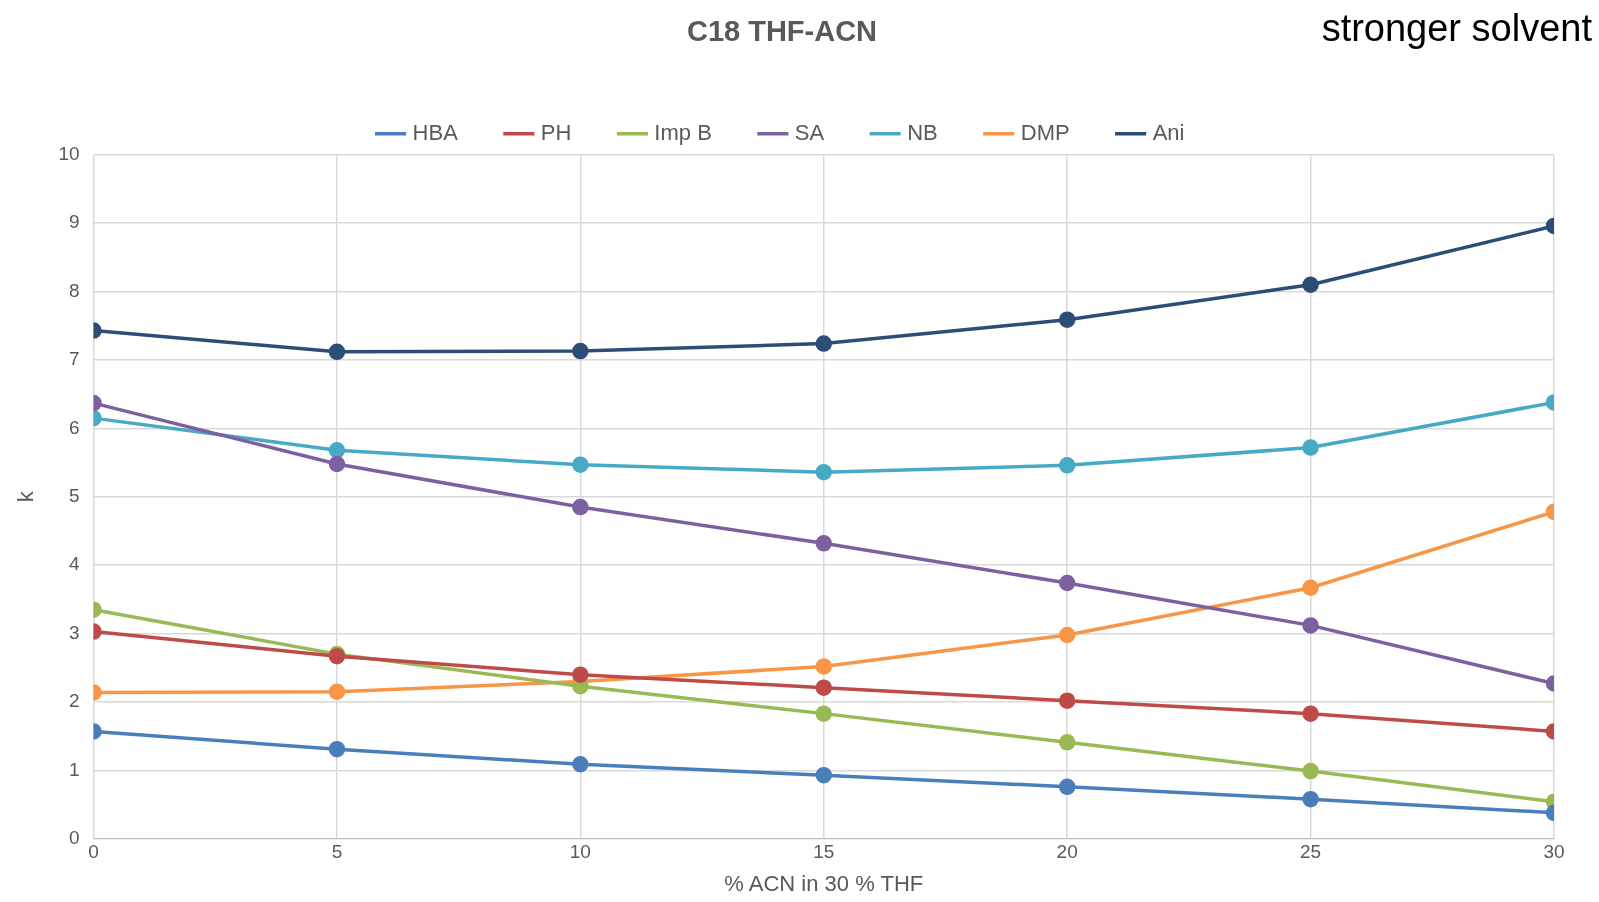  What do you see at coordinates (26, 496) in the screenshot?
I see `y-axis-title: k` at bounding box center [26, 496].